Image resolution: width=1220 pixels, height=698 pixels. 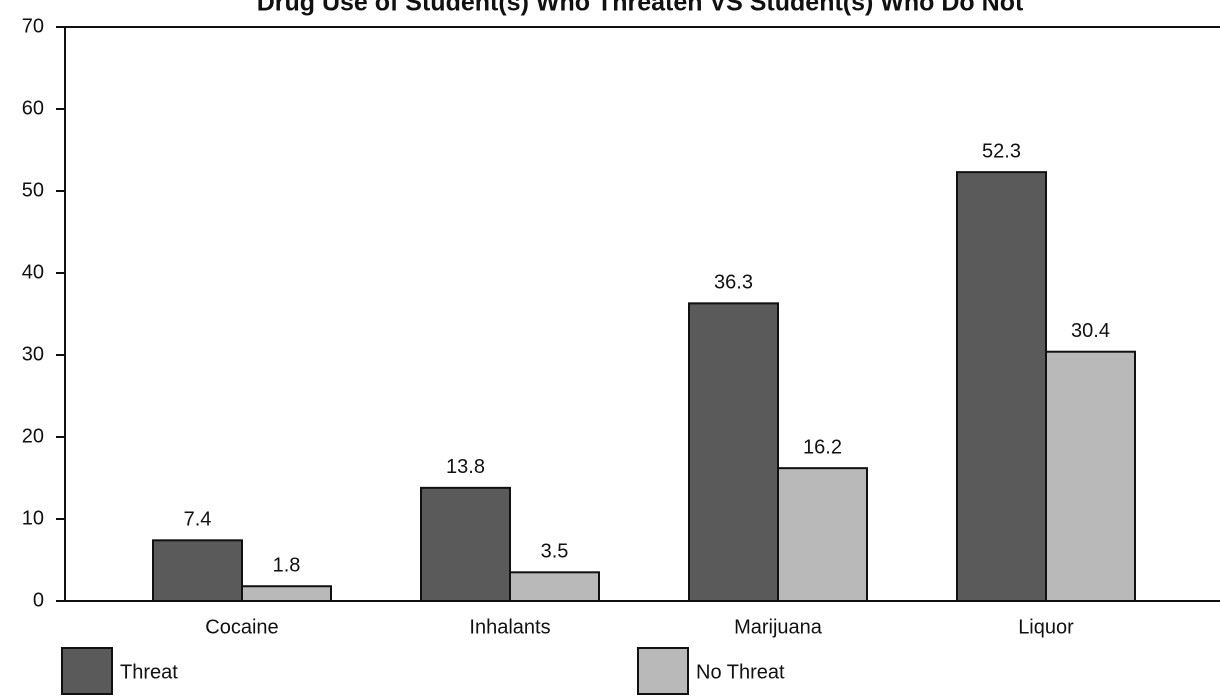 What do you see at coordinates (33, 518) in the screenshot?
I see `y-tick-label: 10` at bounding box center [33, 518].